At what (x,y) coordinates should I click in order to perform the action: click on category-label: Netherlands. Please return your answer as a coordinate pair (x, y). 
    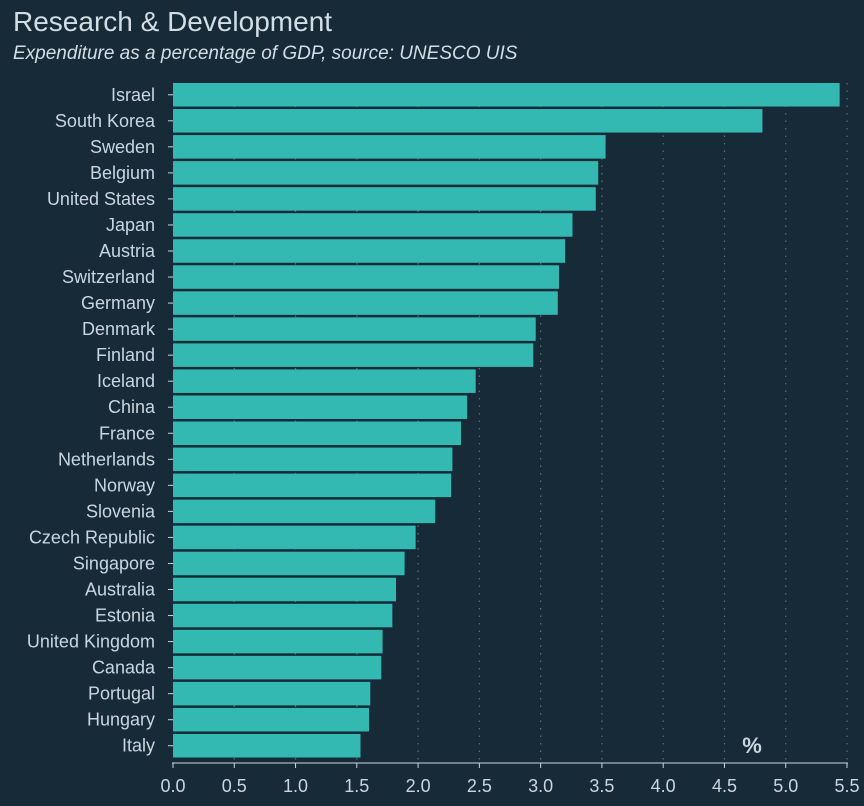
    Looking at the image, I should click on (106, 459).